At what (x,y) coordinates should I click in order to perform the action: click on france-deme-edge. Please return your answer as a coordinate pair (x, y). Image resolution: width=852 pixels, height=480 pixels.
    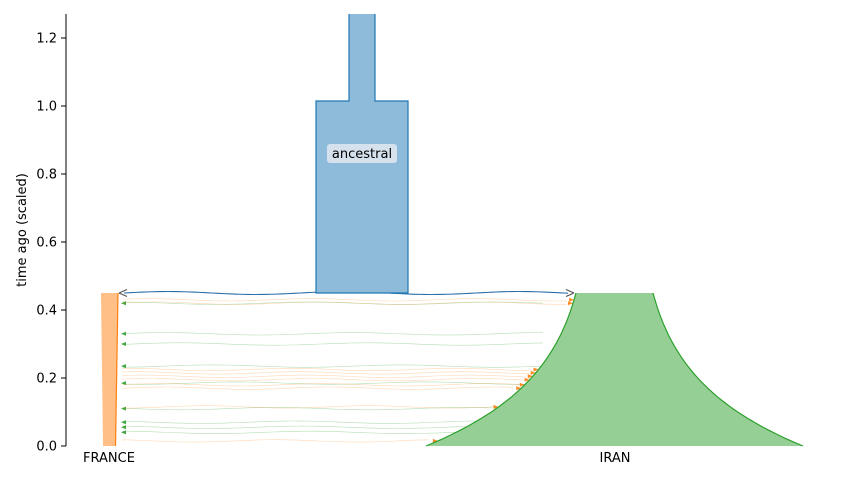
    Looking at the image, I should click on (116, 369).